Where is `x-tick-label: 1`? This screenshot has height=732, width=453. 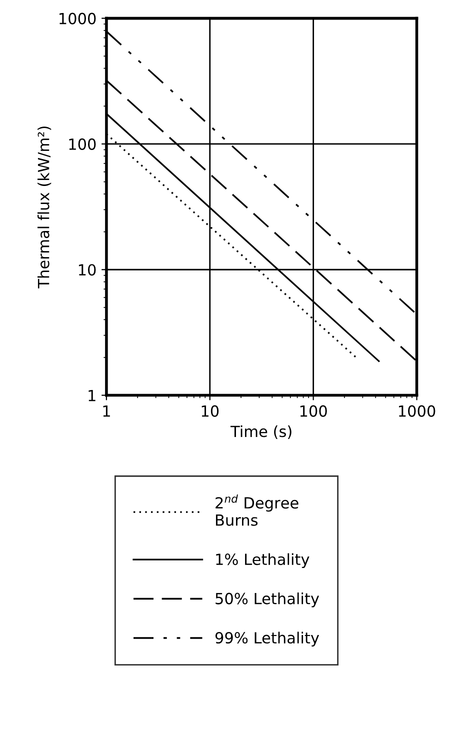
x-tick-label: 1 is located at coordinates (106, 411).